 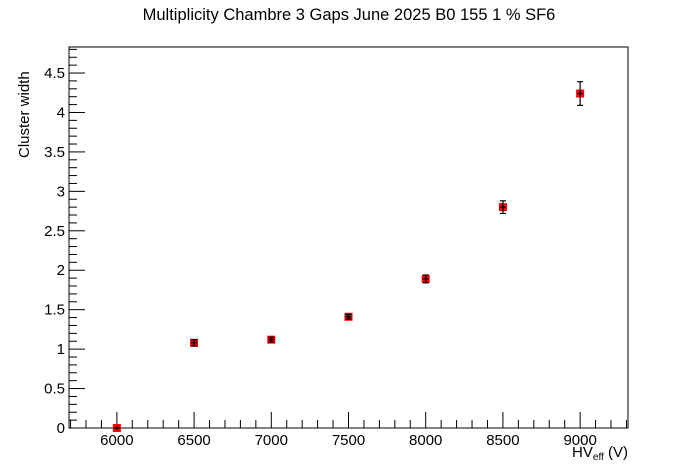 I want to click on y-tick-label: 4.5, so click(x=54, y=73).